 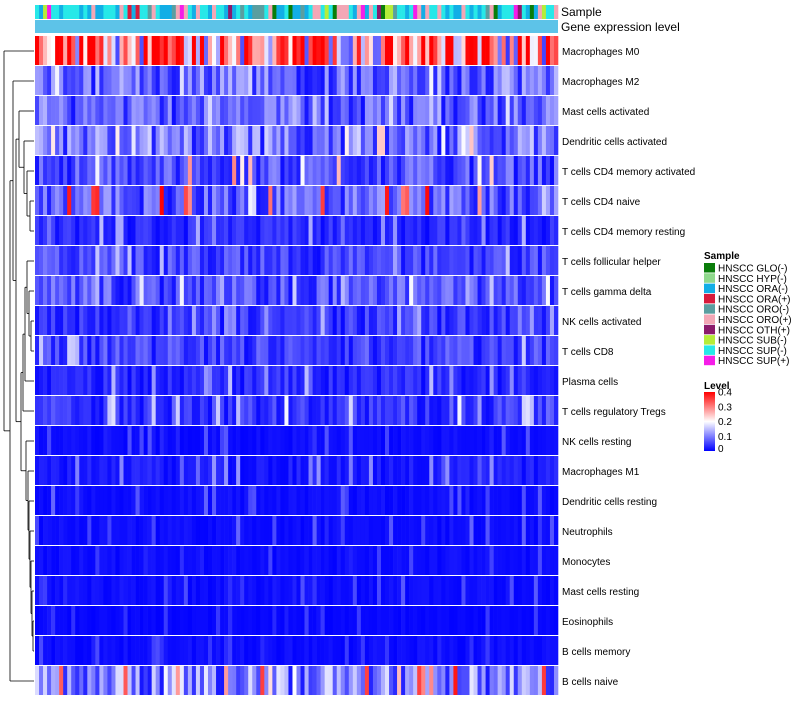 I want to click on row-label: T cells CD4 memory activated, so click(x=628, y=172).